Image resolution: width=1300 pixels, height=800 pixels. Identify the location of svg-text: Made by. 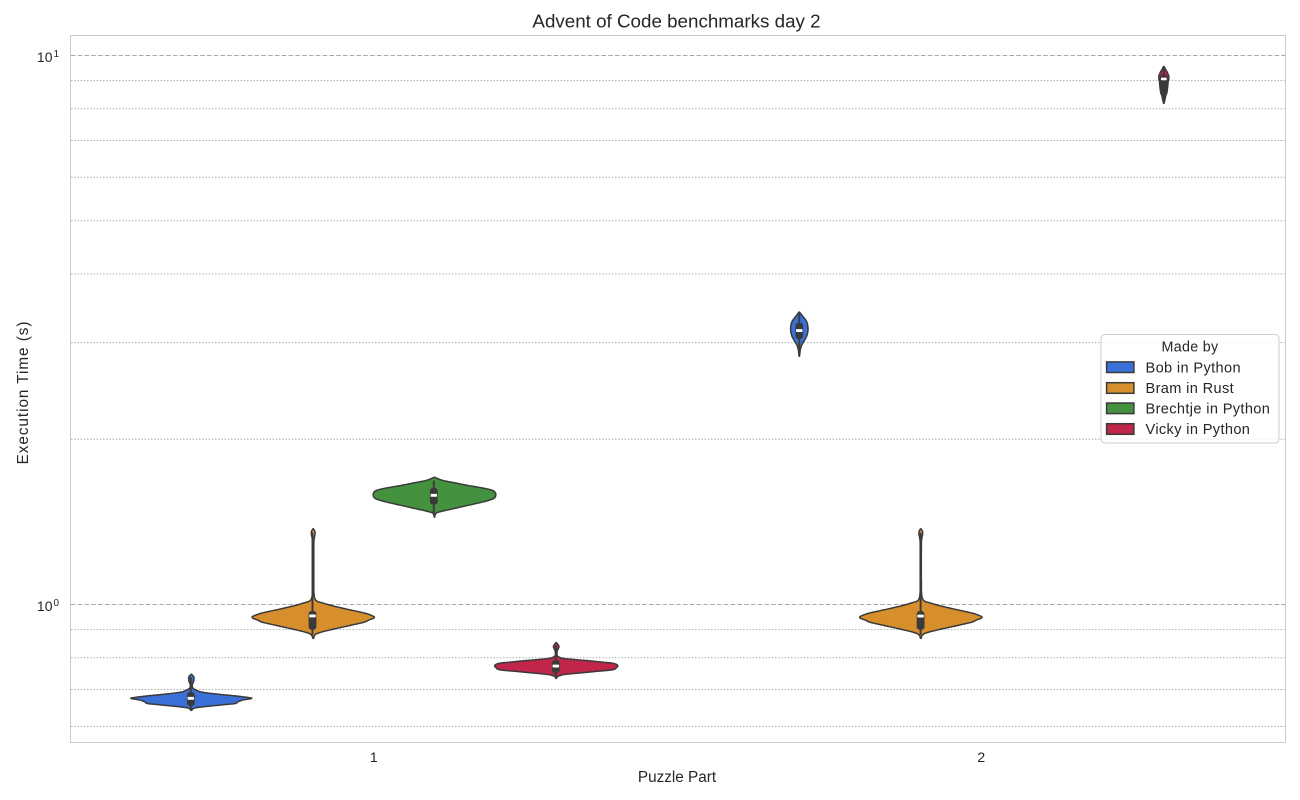
(1190, 348).